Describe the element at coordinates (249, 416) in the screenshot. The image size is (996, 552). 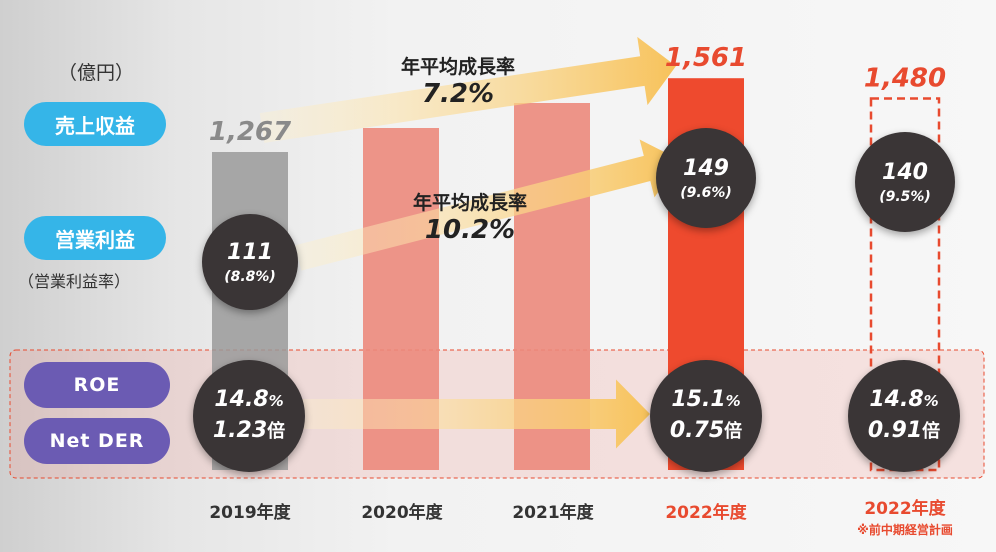
I see `roe-circle-2019: 14.8% 1.23倍` at that location.